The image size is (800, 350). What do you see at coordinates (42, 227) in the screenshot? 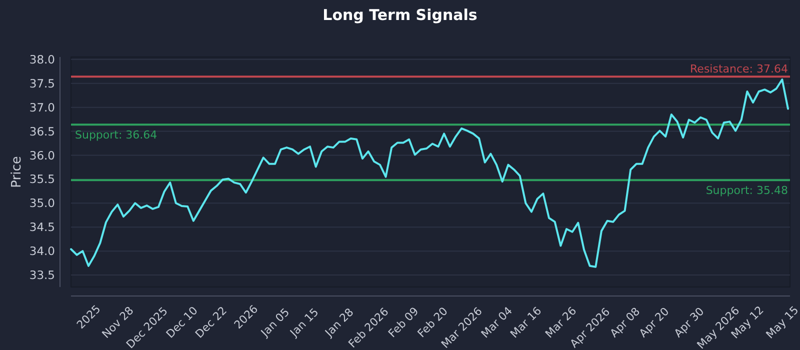
I see `y-tick-label: 34.5` at bounding box center [42, 227].